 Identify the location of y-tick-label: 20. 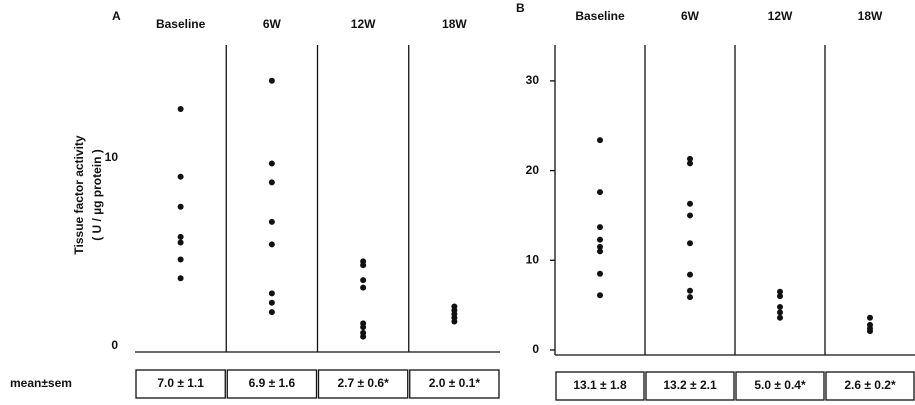
(533, 170).